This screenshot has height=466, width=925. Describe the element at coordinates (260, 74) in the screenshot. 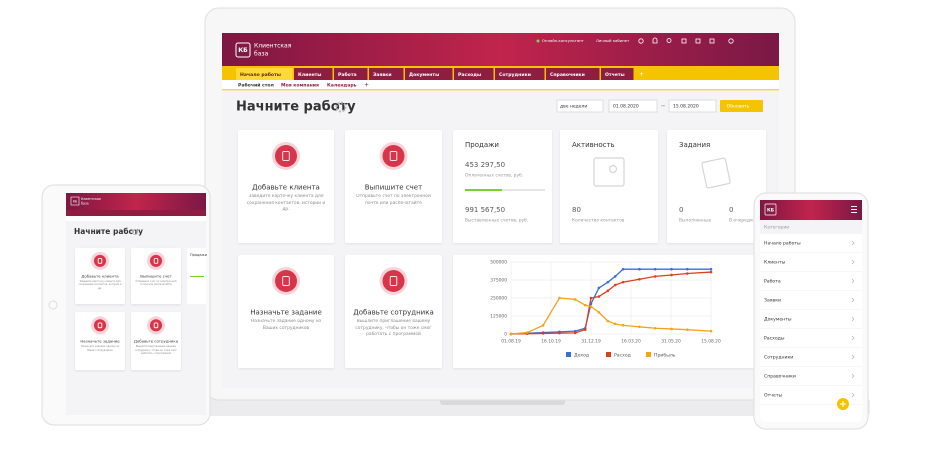

I see `tab-label: Начало работы` at that location.